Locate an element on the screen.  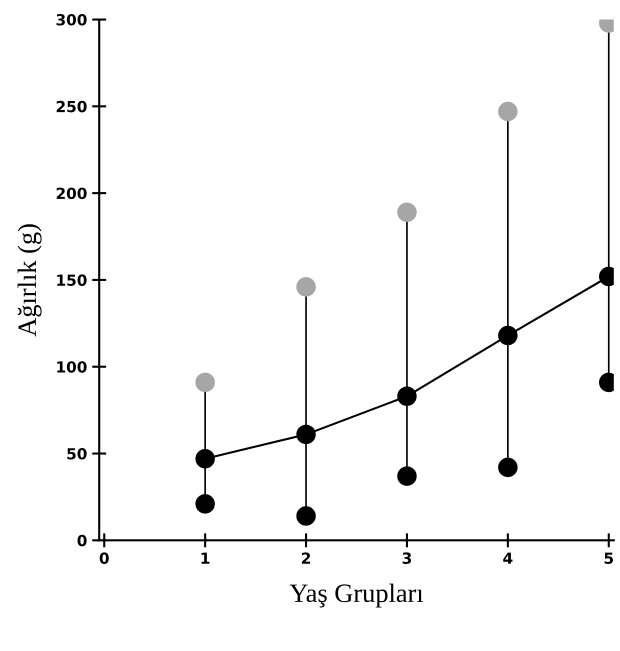
y-tick-label: 250 is located at coordinates (71, 106).